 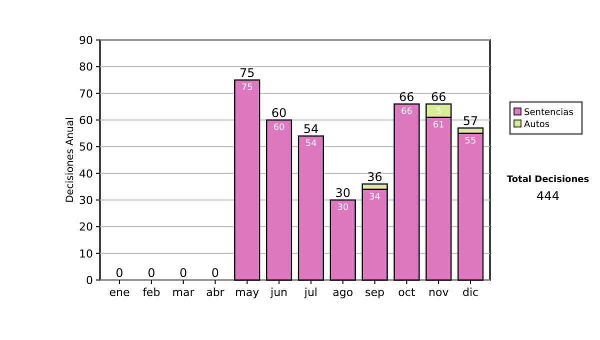 I want to click on x-tick-label: jul, so click(x=310, y=292).